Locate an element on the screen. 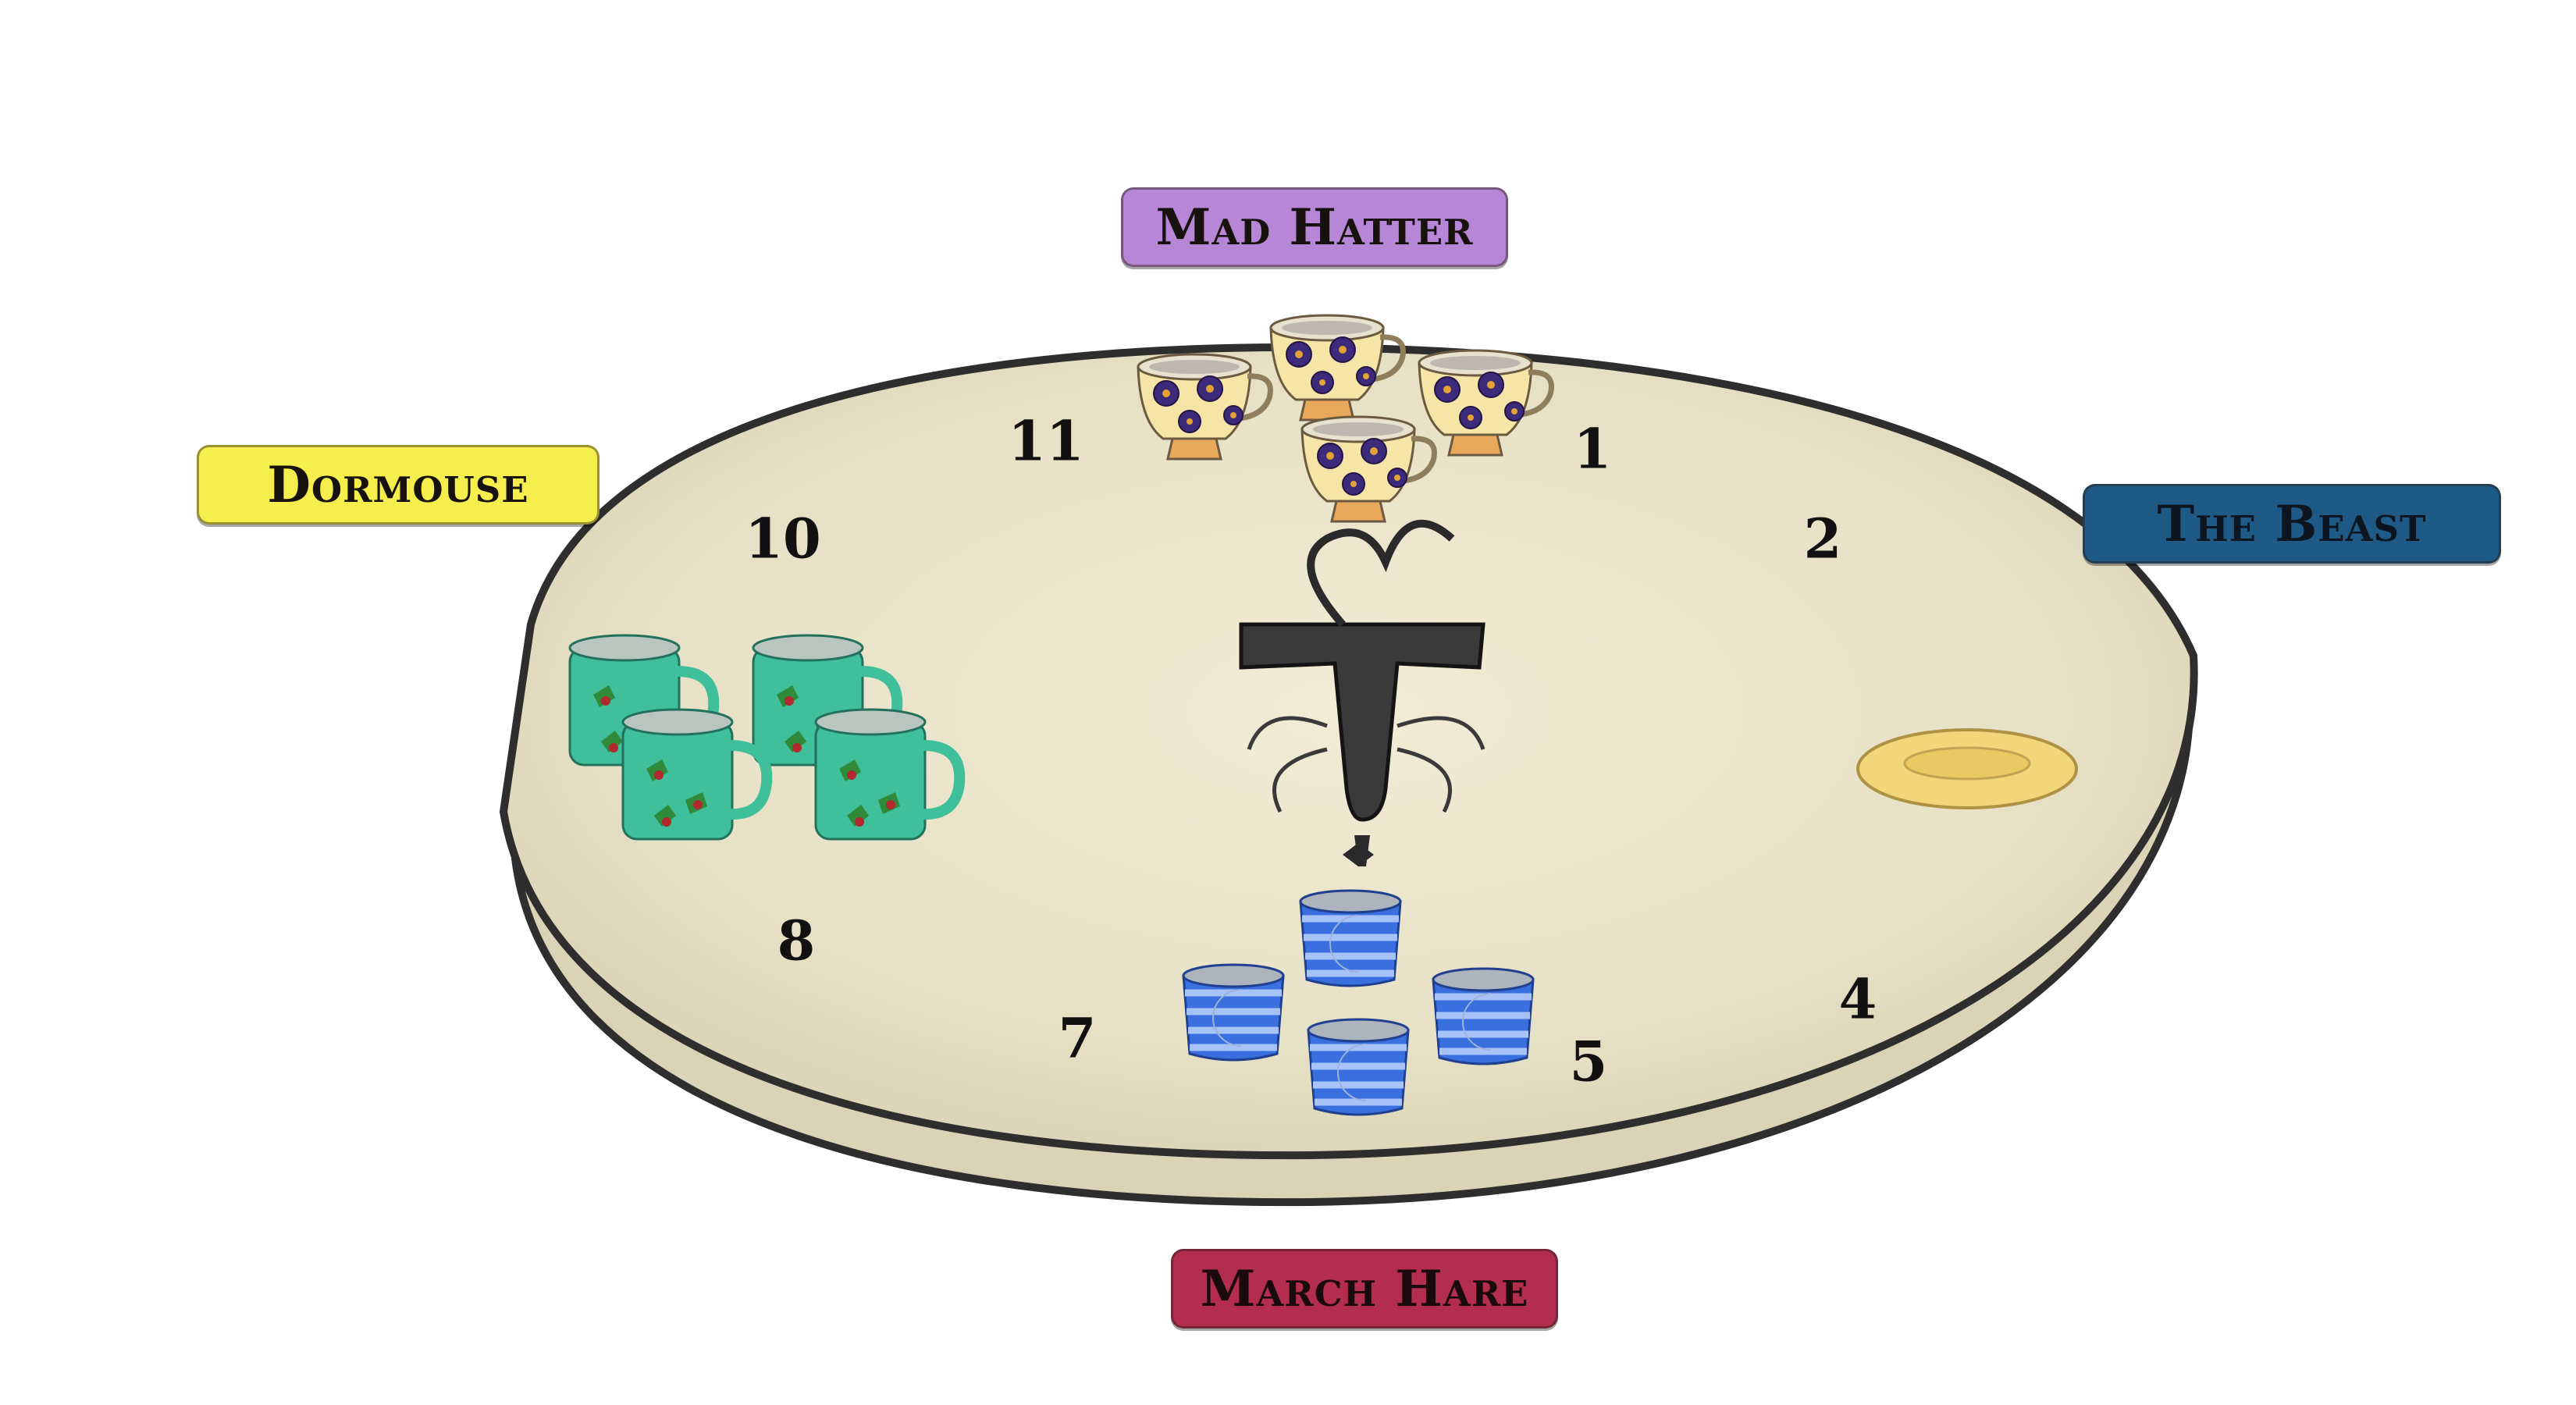 The width and height of the screenshot is (2576, 1405). character-label-march-hare: March Hare is located at coordinates (1364, 1289).